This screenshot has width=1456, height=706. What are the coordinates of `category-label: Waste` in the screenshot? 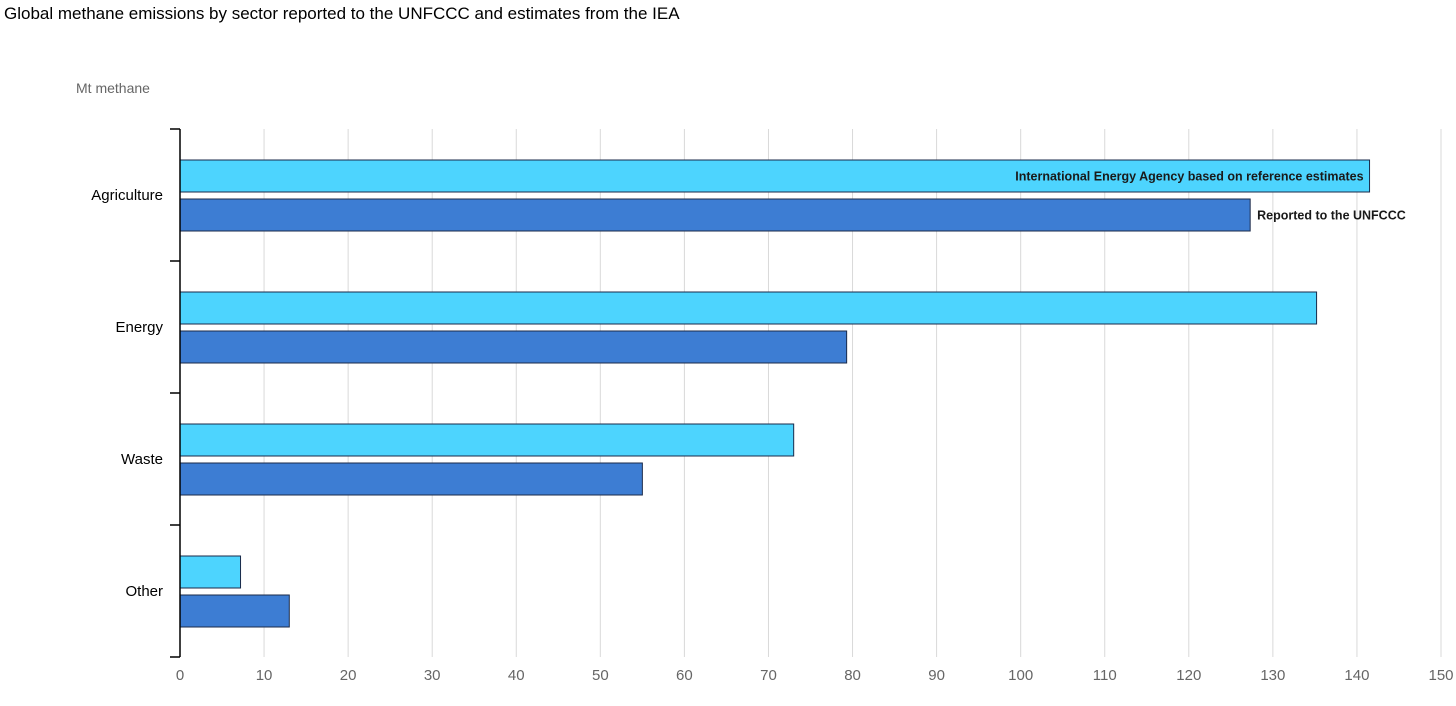 It's located at (142, 459).